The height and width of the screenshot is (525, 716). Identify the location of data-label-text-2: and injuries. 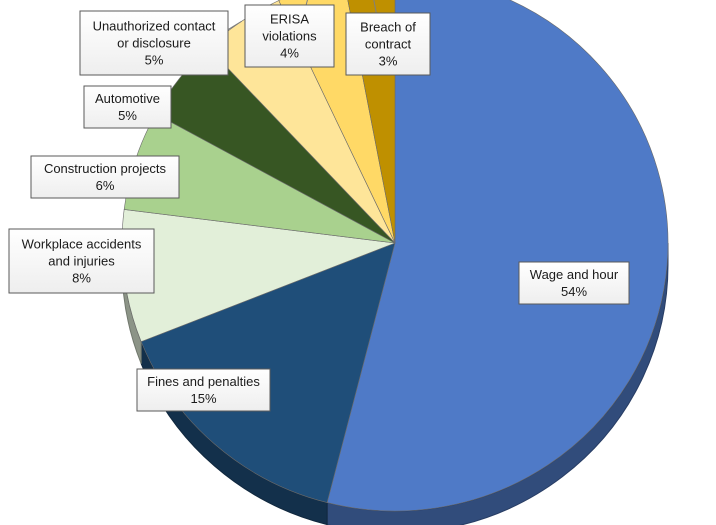
(81, 261).